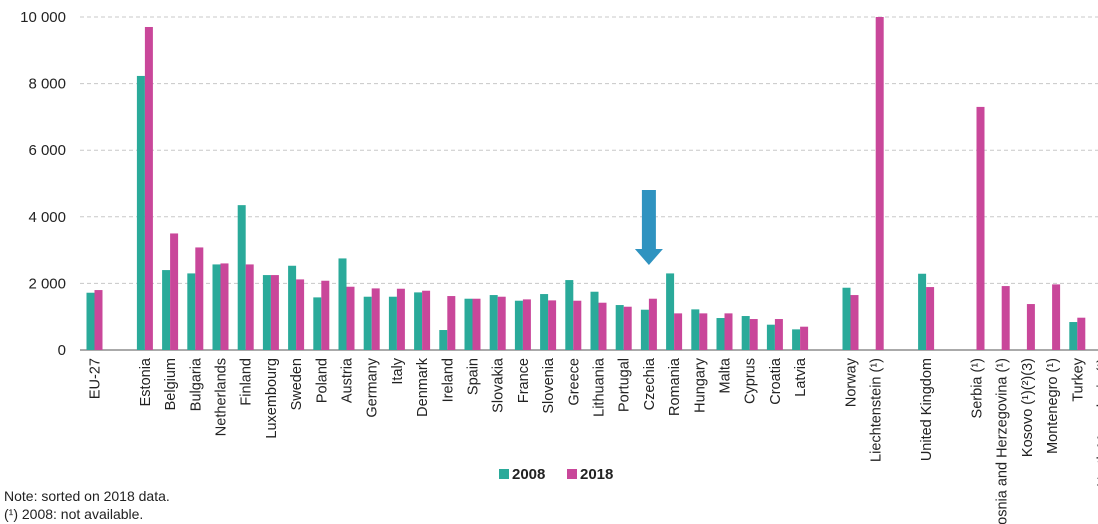 This screenshot has width=1098, height=524. Describe the element at coordinates (348, 380) in the screenshot. I see `category-label: Austria` at that location.